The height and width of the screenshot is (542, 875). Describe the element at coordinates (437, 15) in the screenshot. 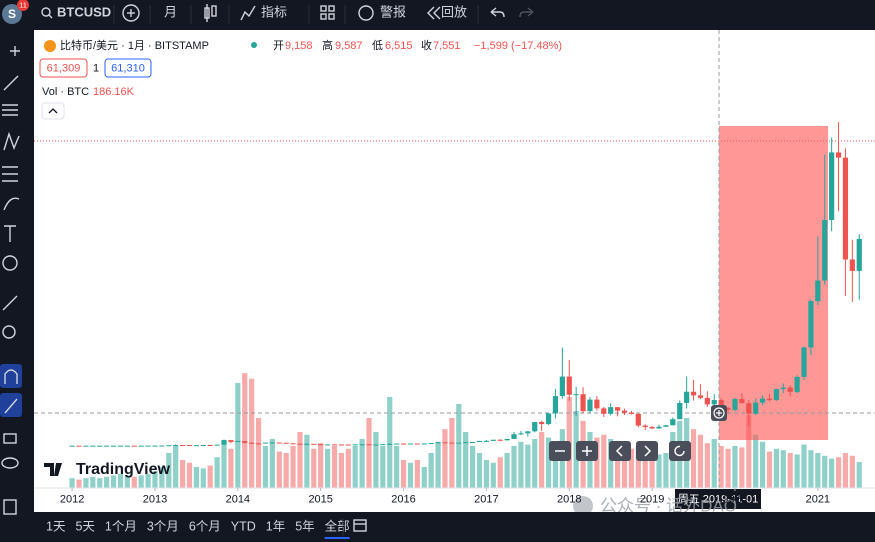

I see `top-toolbar` at that location.